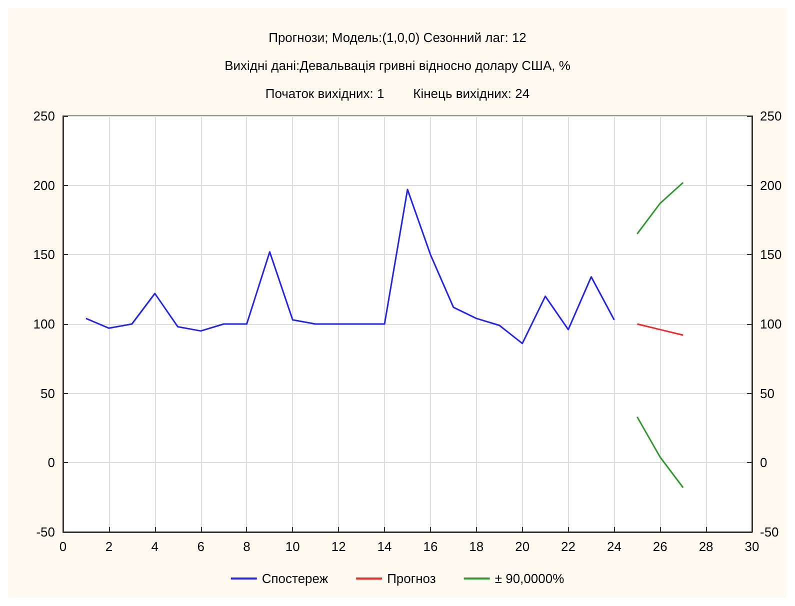  Describe the element at coordinates (51, 462) in the screenshot. I see `y-tick-label: 0` at that location.